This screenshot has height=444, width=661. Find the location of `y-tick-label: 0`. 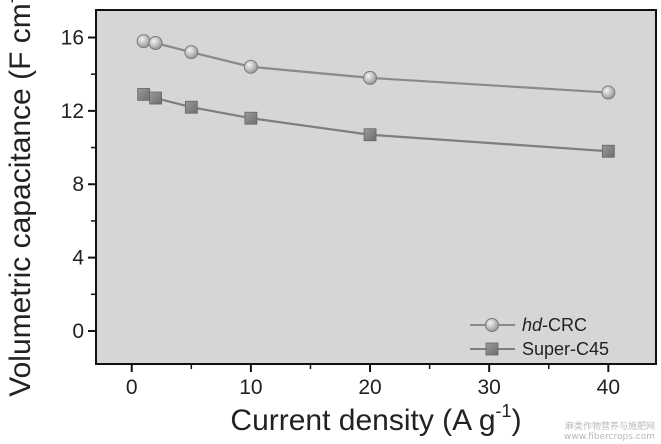

y-tick-label: 0 is located at coordinates (78, 331).